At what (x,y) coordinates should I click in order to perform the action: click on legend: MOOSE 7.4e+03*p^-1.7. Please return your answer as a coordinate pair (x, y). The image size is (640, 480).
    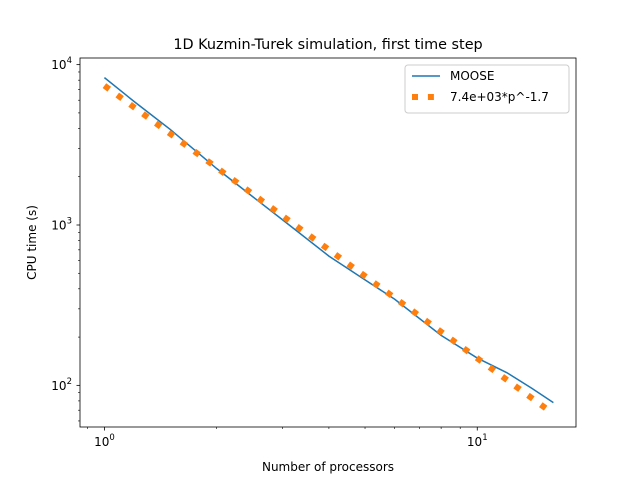
    Looking at the image, I should click on (487, 89).